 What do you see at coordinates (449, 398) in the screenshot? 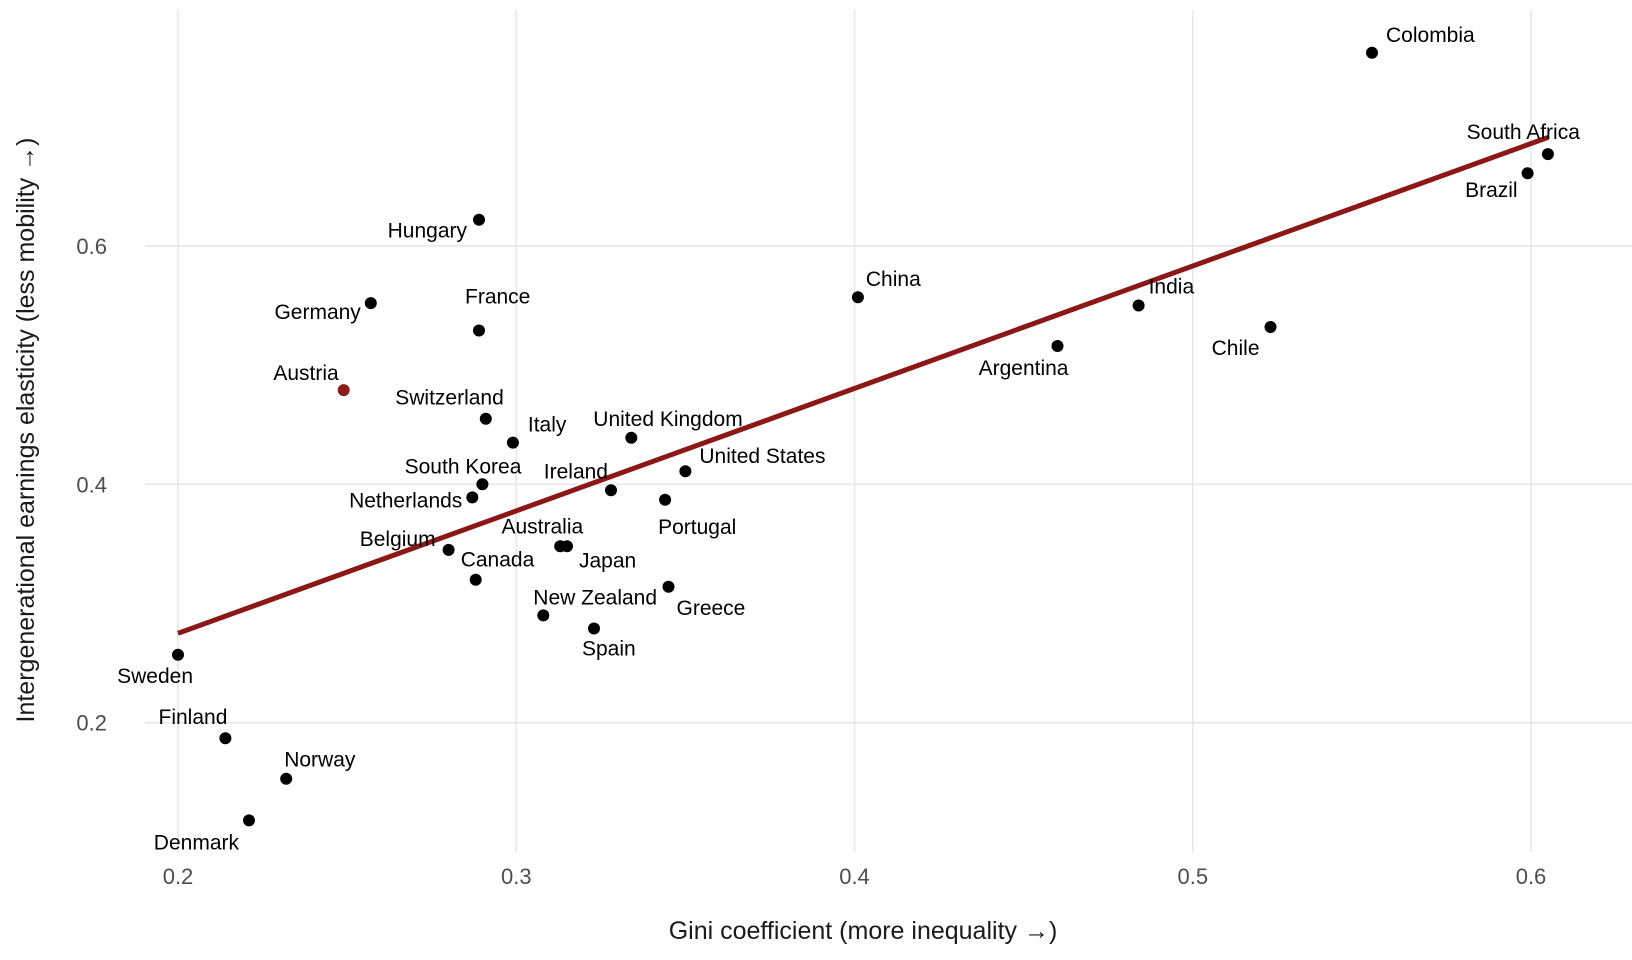
I see `point-label: Switzerland` at bounding box center [449, 398].